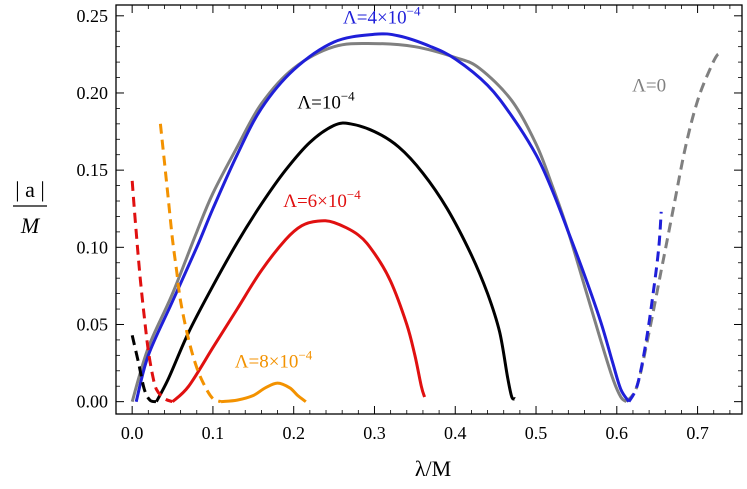  I want to click on series-3-dashed-line, so click(152, 292).